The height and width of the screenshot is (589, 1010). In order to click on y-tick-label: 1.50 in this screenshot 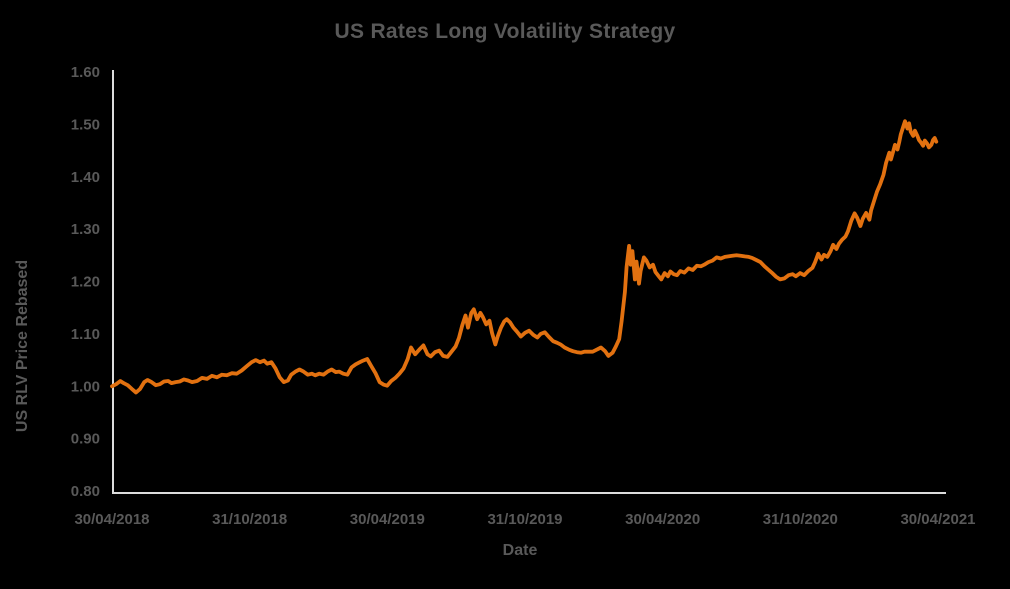, I will do `click(85, 124)`.